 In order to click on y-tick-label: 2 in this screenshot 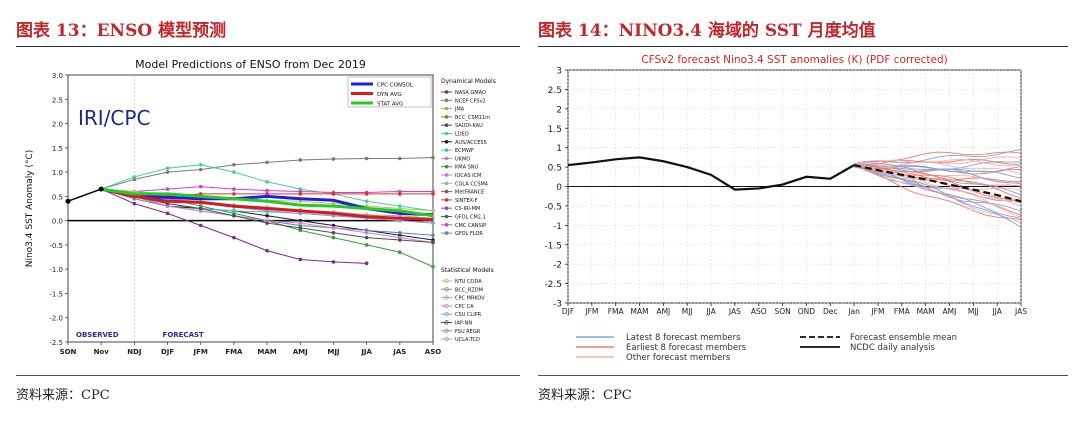, I will do `click(559, 110)`.